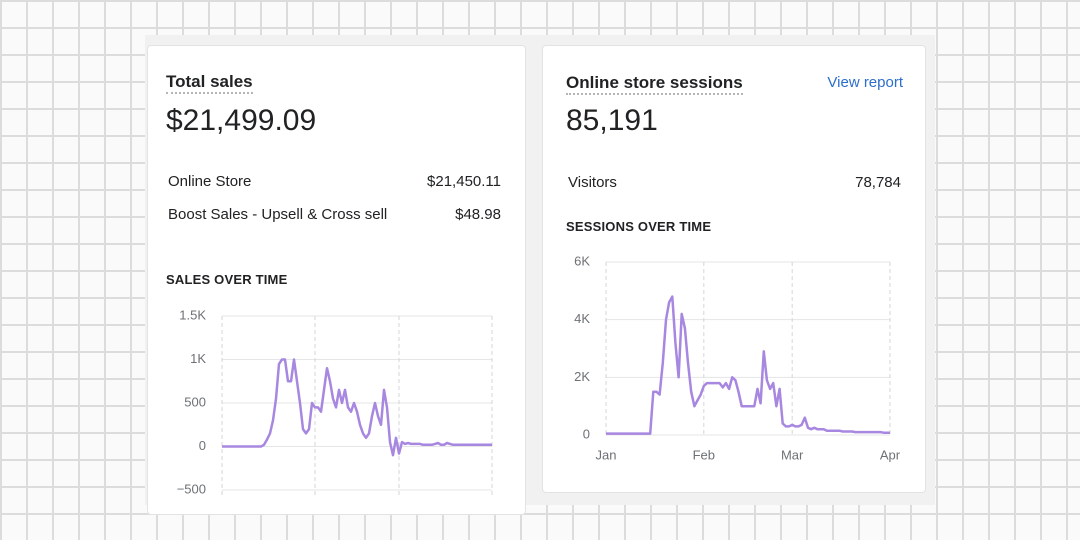 Image resolution: width=1080 pixels, height=540 pixels. I want to click on card-title: Online store sessions, so click(654, 84).